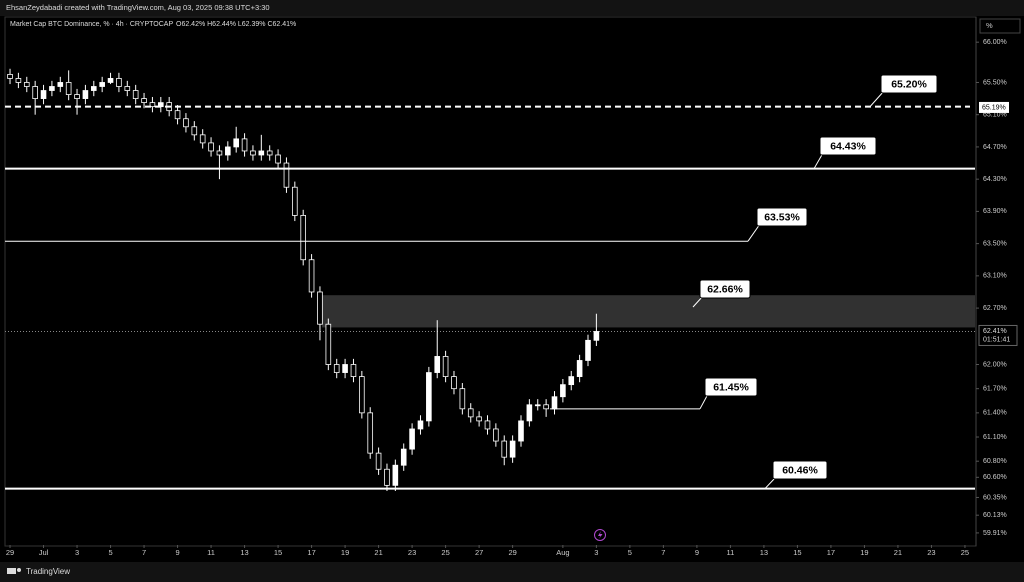 The height and width of the screenshot is (582, 1024). Describe the element at coordinates (697, 552) in the screenshot. I see `x-tick-label: 9` at that location.